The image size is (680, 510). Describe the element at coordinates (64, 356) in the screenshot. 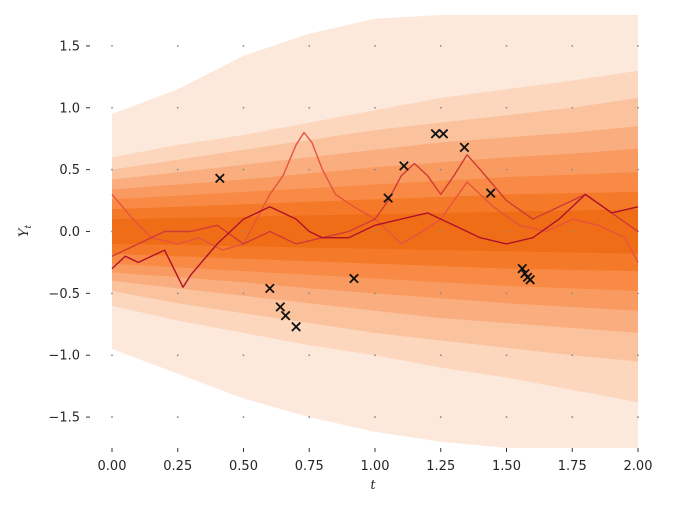

I see `y-tick-label: −1.0` at that location.